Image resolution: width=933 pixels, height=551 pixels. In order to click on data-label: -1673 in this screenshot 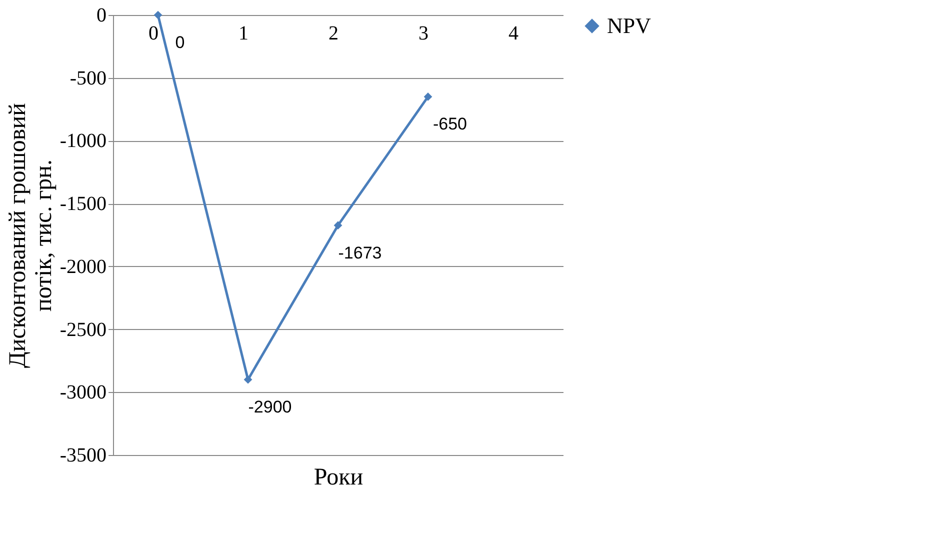, I will do `click(360, 252)`.